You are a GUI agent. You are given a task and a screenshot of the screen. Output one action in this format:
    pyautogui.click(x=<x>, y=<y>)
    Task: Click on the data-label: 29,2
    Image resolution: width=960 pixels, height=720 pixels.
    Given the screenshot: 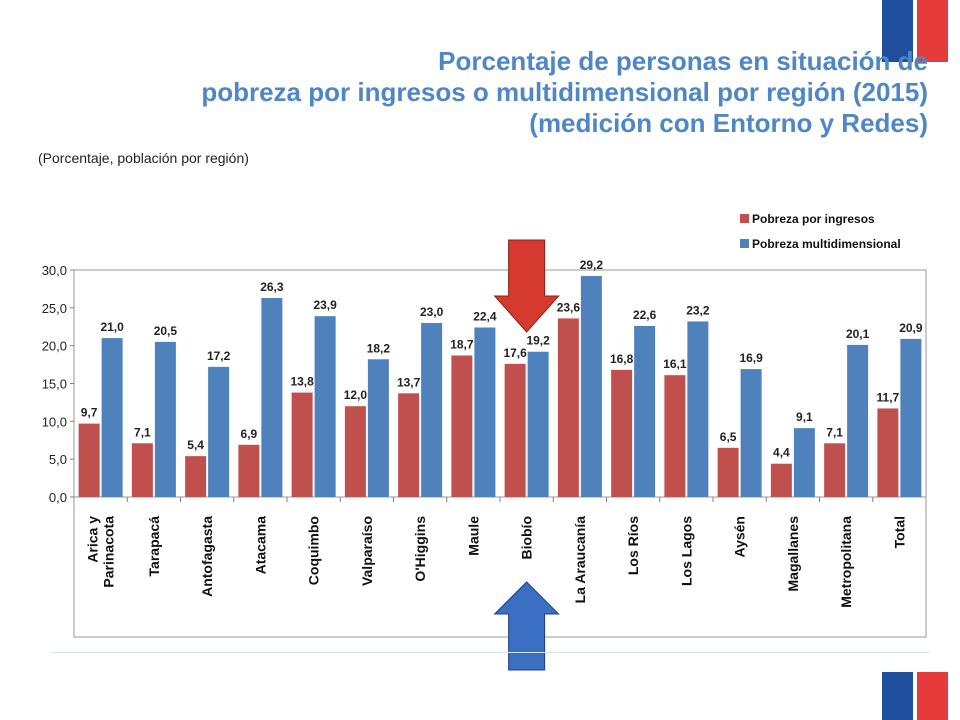 What is the action you would take?
    pyautogui.click(x=592, y=265)
    